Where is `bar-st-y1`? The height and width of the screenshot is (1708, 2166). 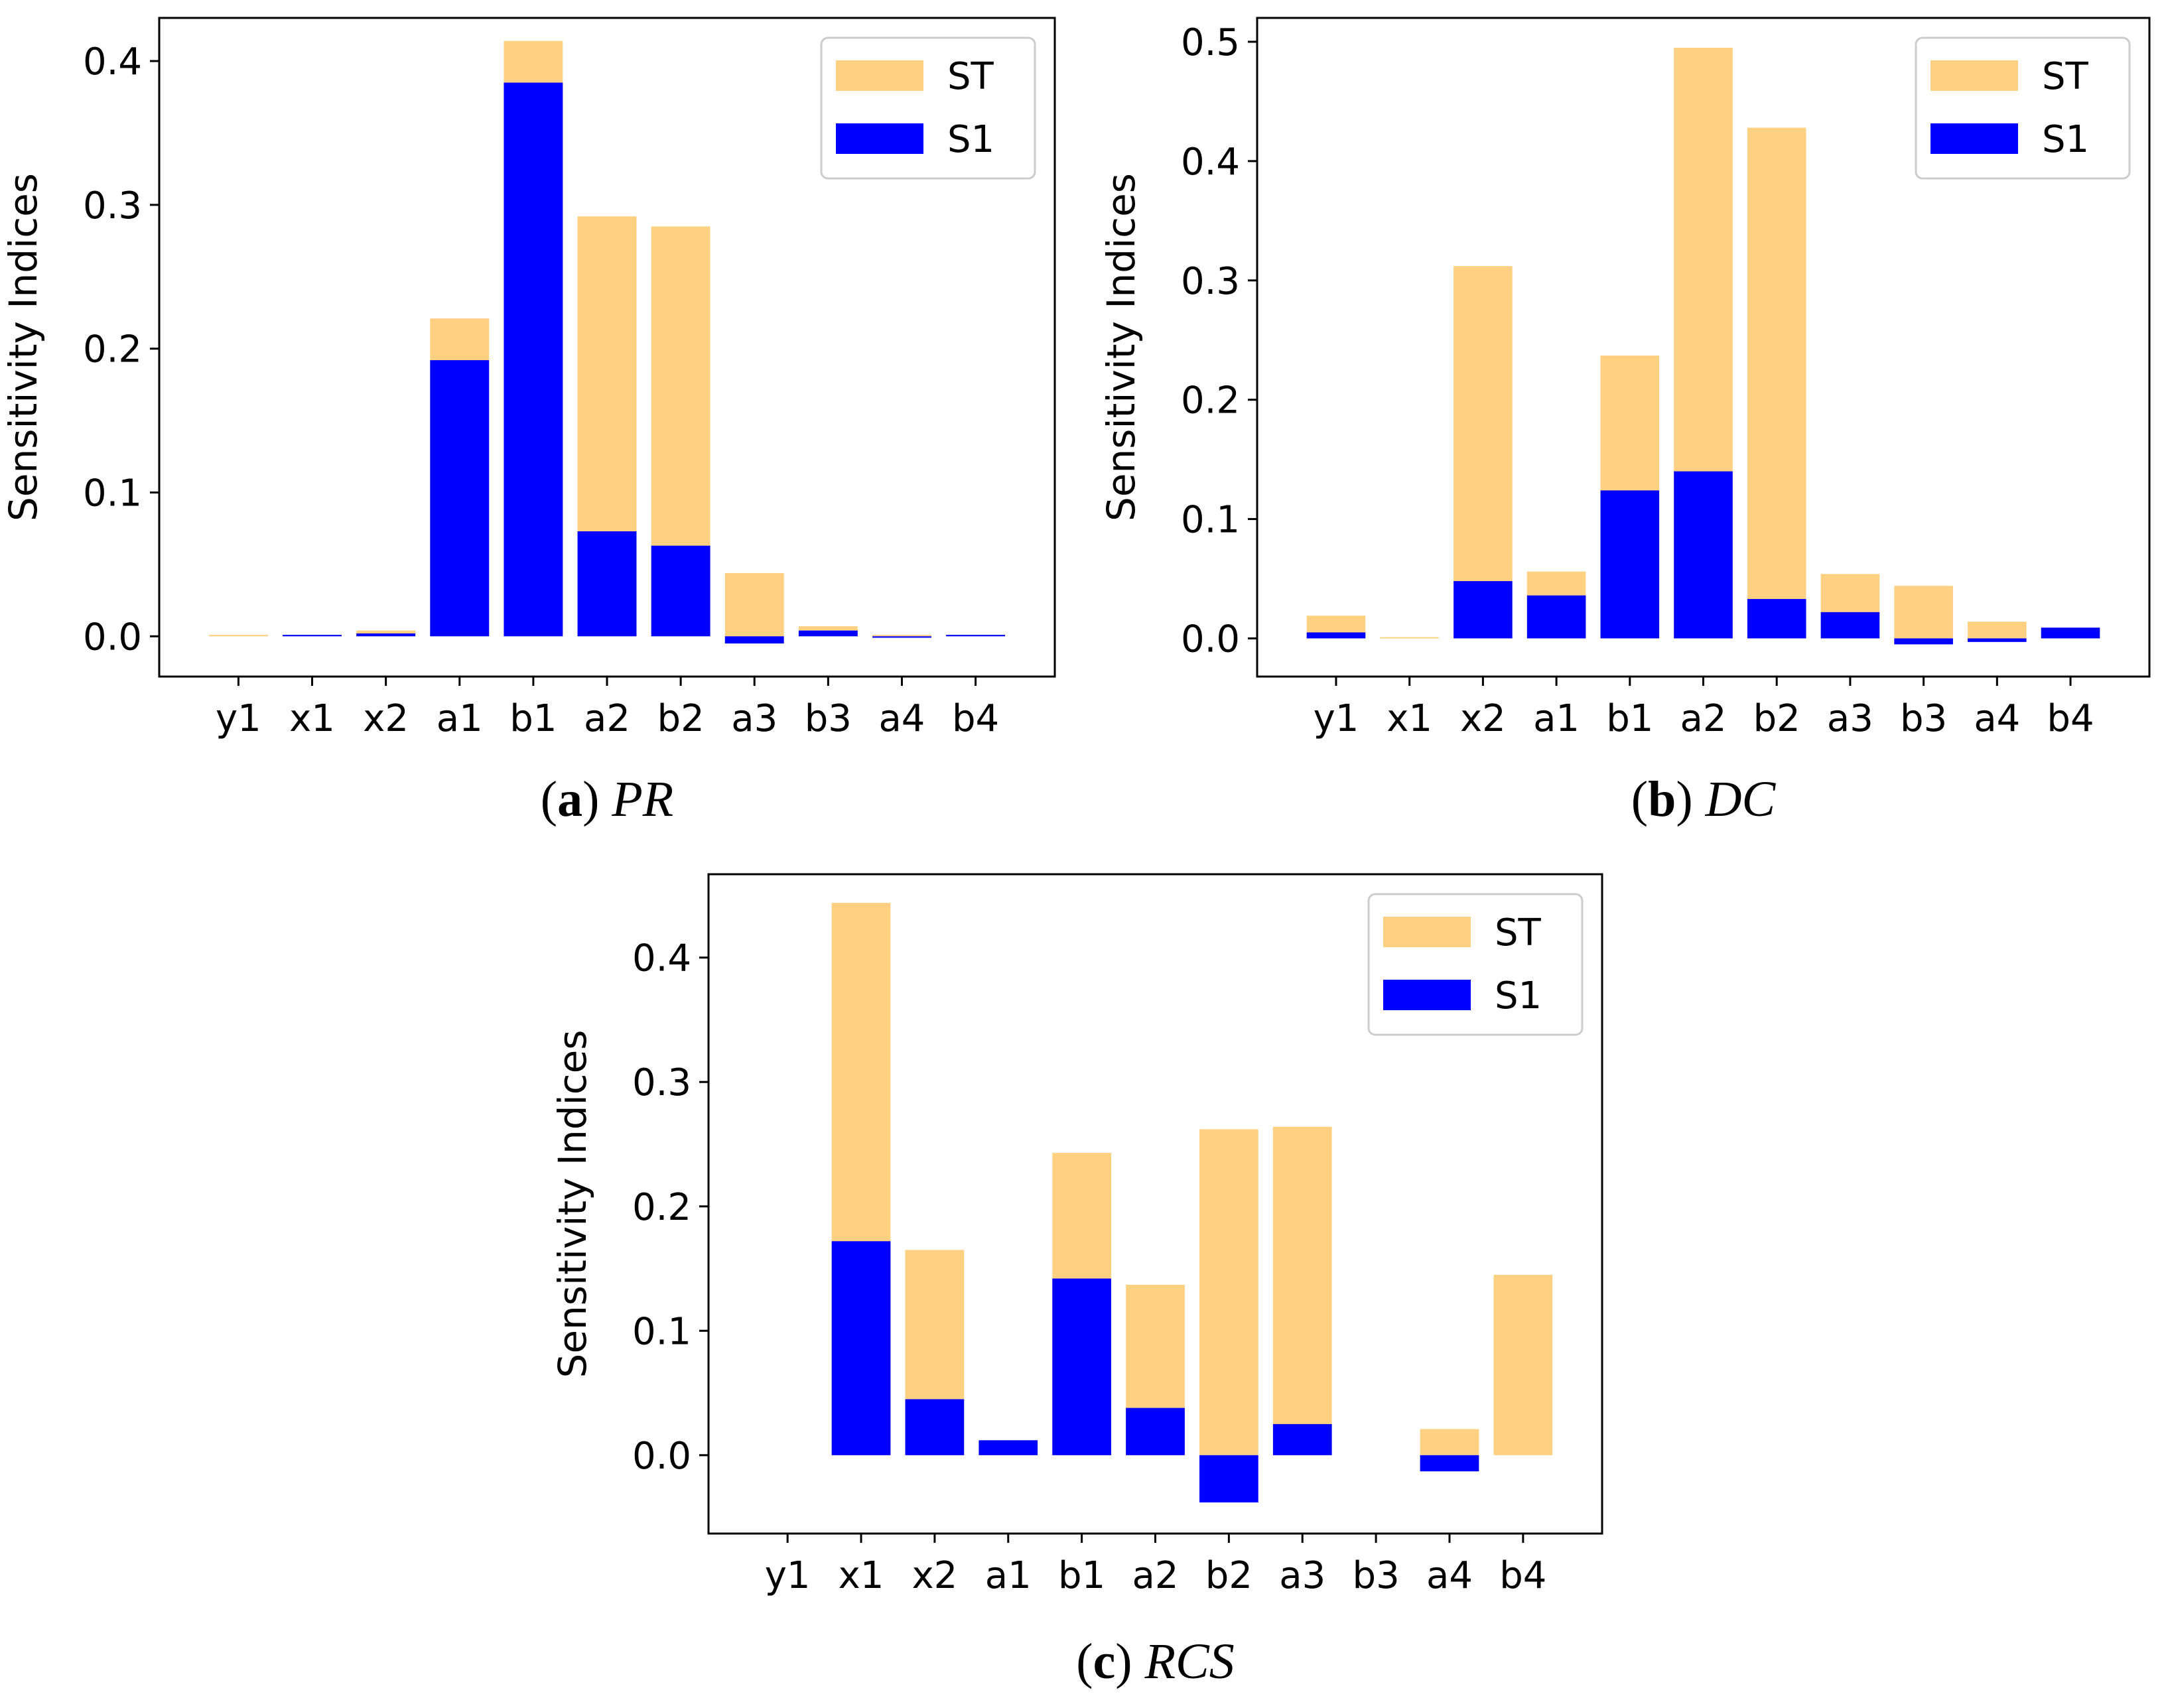 bar-st-y1 is located at coordinates (238, 636).